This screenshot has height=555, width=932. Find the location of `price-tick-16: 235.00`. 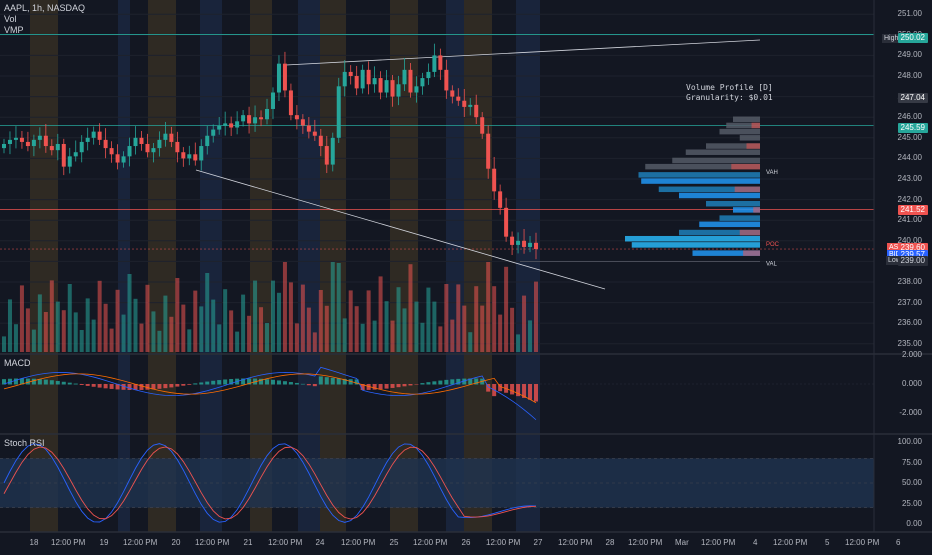

price-tick-16: 235.00 is located at coordinates (909, 343).